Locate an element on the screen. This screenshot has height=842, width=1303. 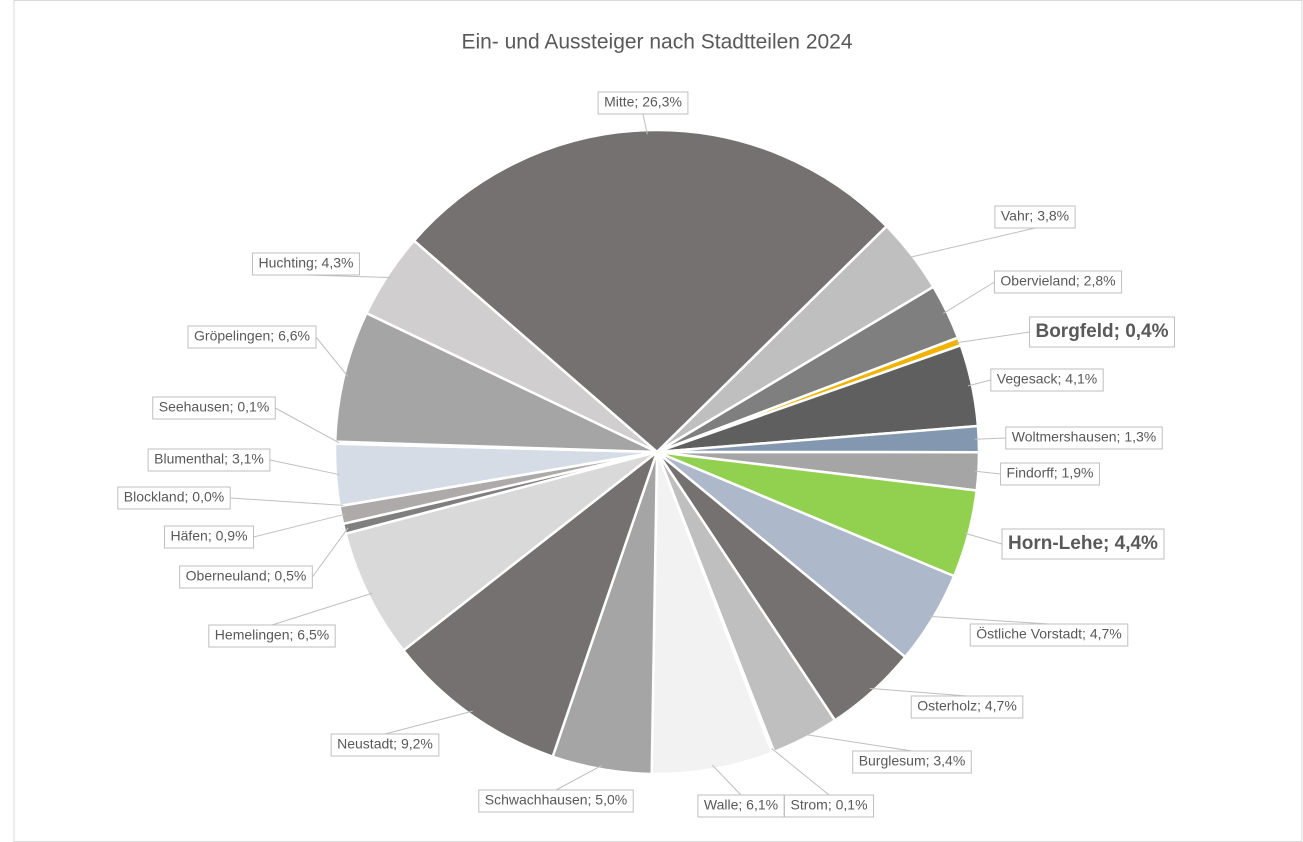
data-label-text: Hemelingen; 6,5% is located at coordinates (272, 635).